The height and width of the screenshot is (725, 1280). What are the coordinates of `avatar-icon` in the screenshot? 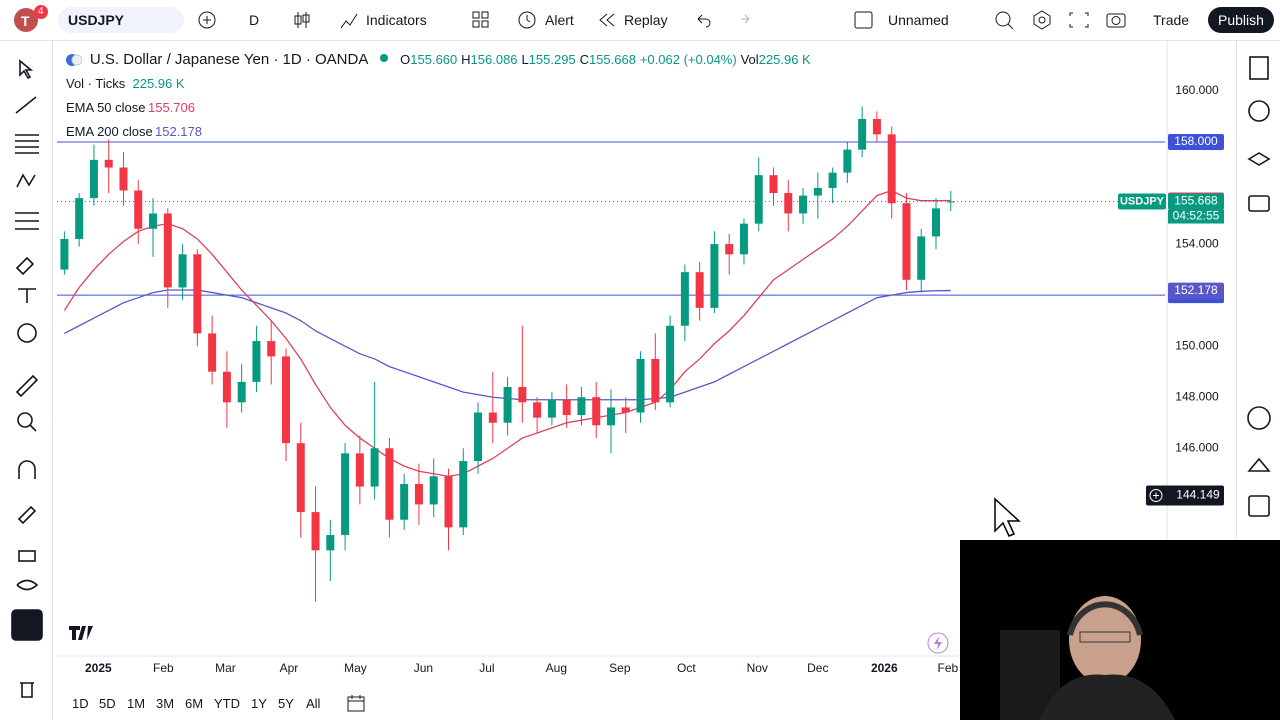 It's located at (31, 18).